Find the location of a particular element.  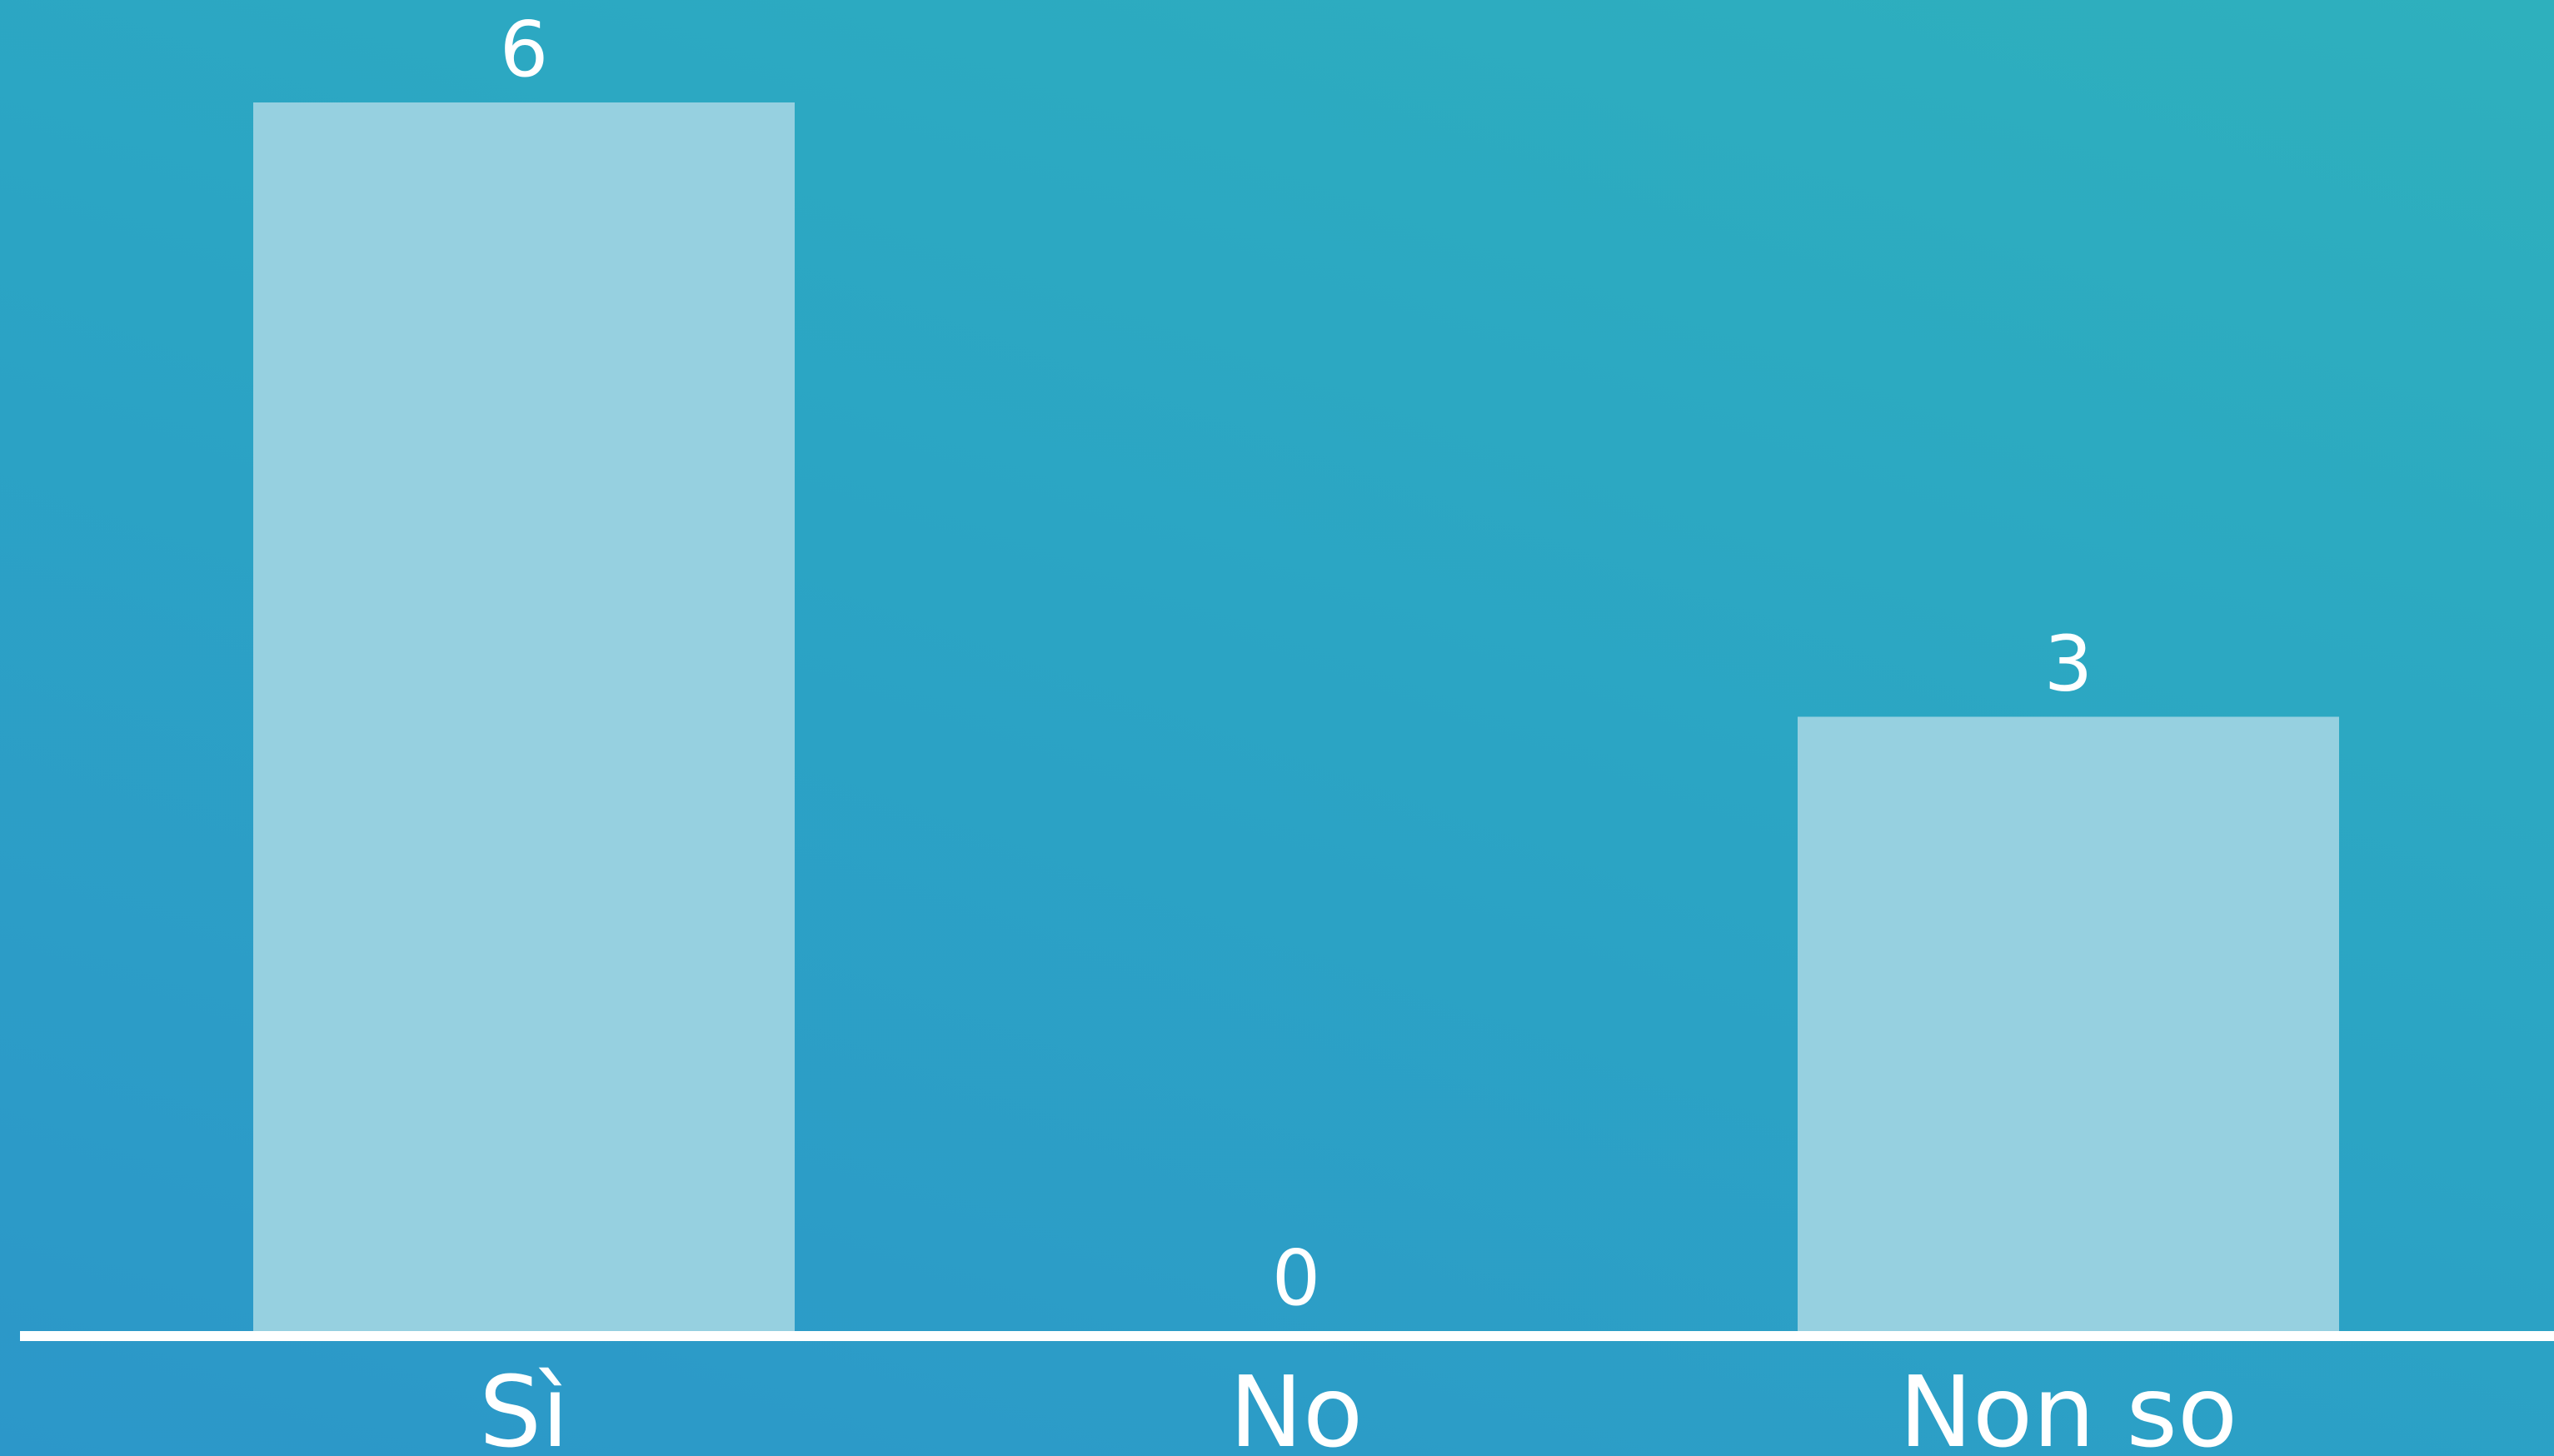

category-label-2: Non so is located at coordinates (2068, 1405).